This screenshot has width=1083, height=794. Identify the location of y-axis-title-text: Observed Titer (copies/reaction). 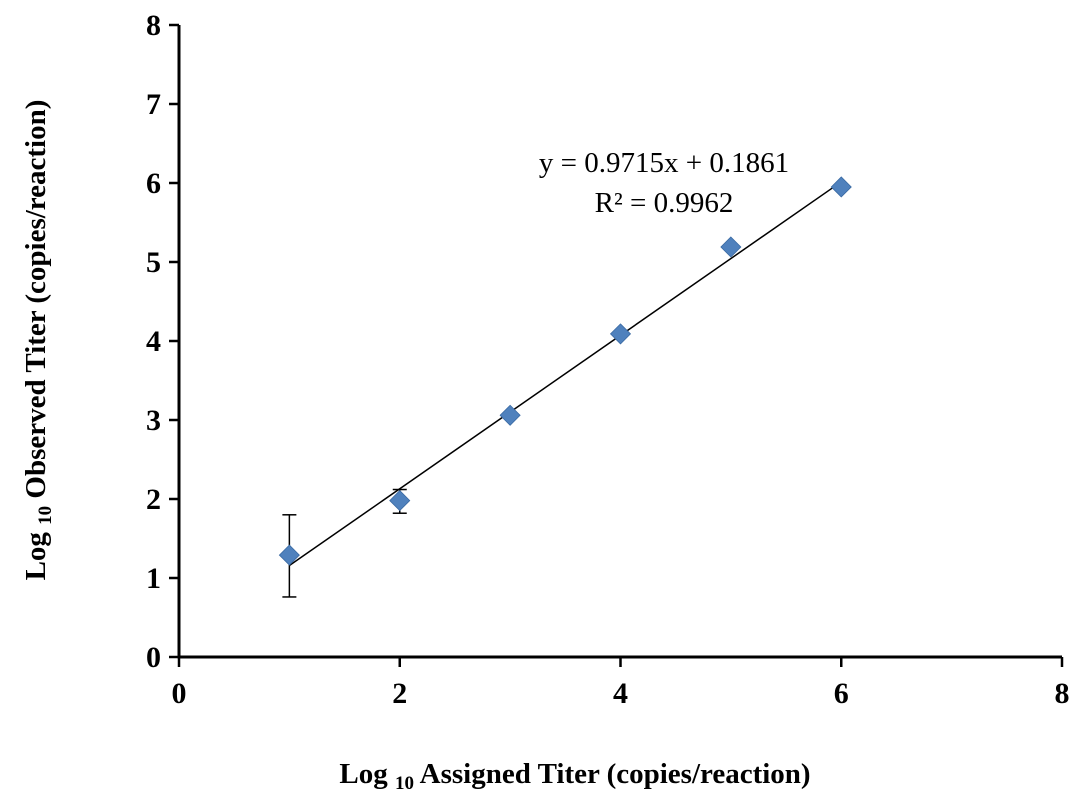
(36, 299).